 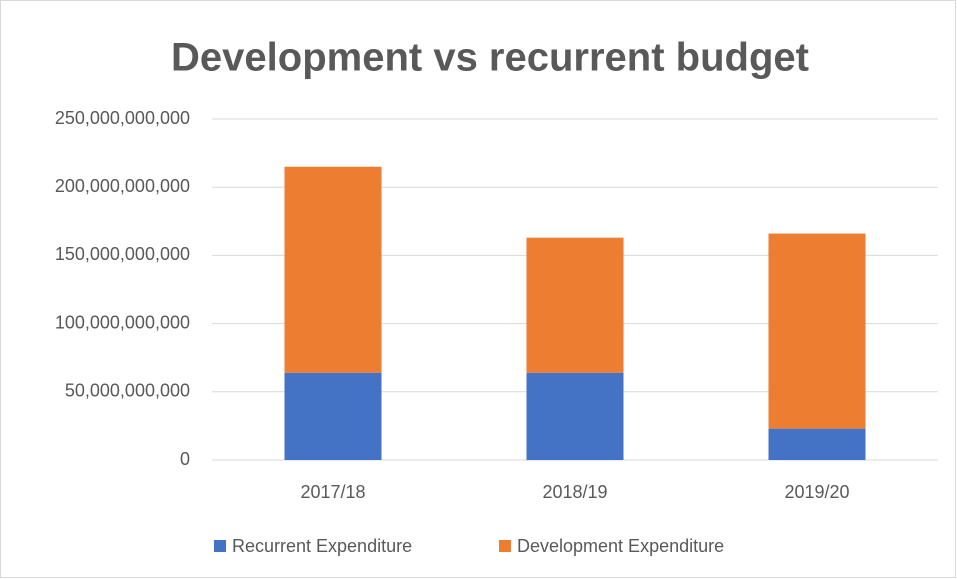 I want to click on x-tick-label: 2017/18, so click(x=332, y=492).